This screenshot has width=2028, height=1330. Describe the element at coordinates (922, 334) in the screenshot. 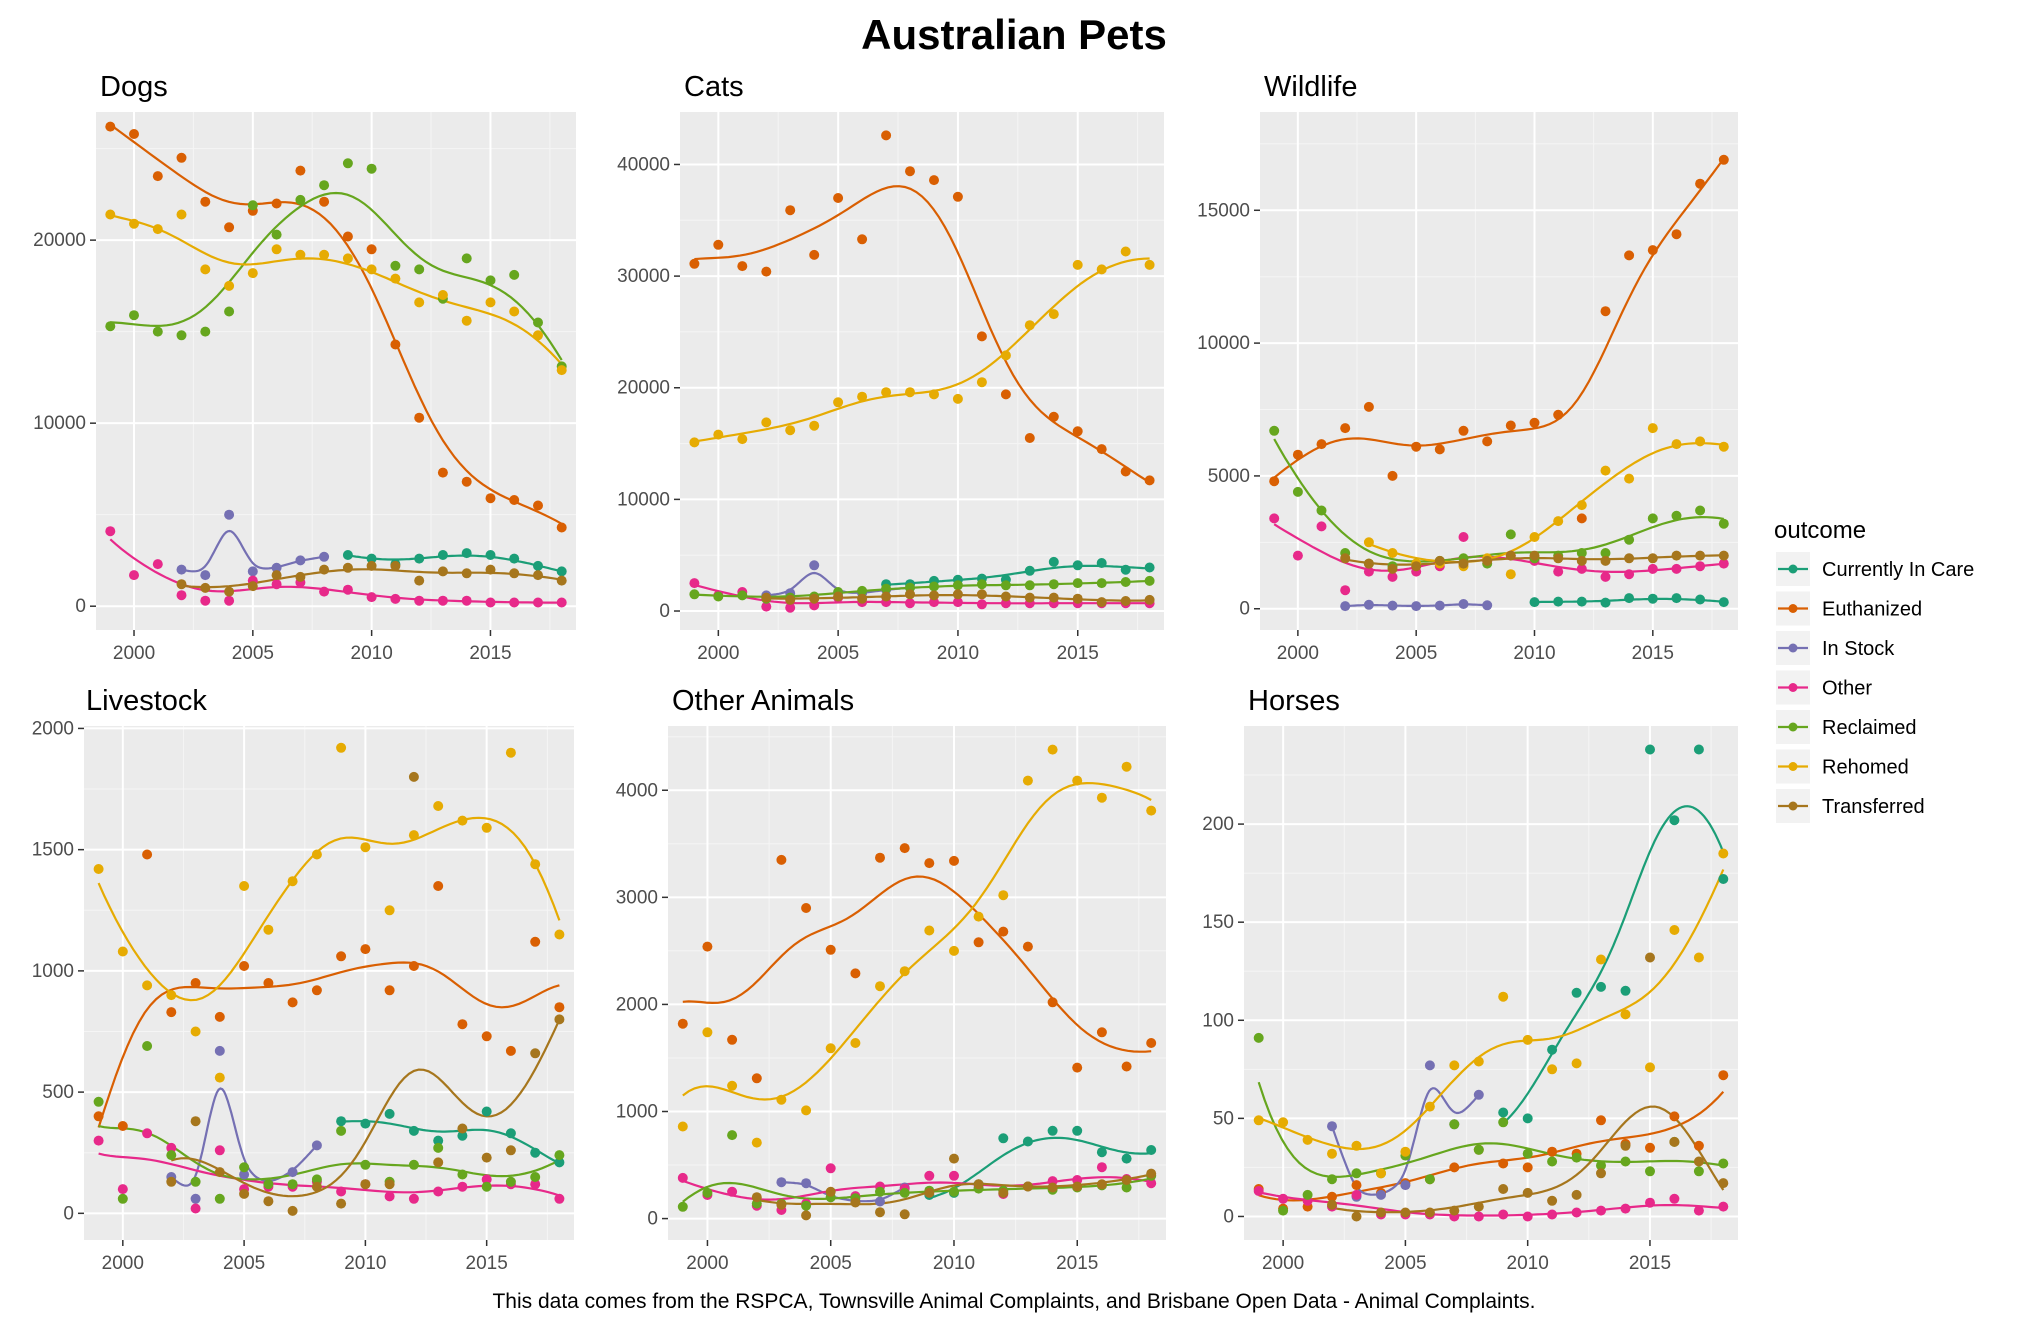

I see `trend-line-euthanized` at that location.